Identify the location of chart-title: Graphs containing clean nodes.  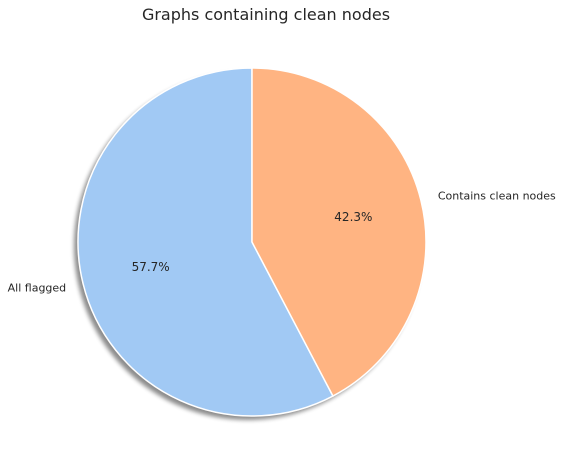
(266, 14).